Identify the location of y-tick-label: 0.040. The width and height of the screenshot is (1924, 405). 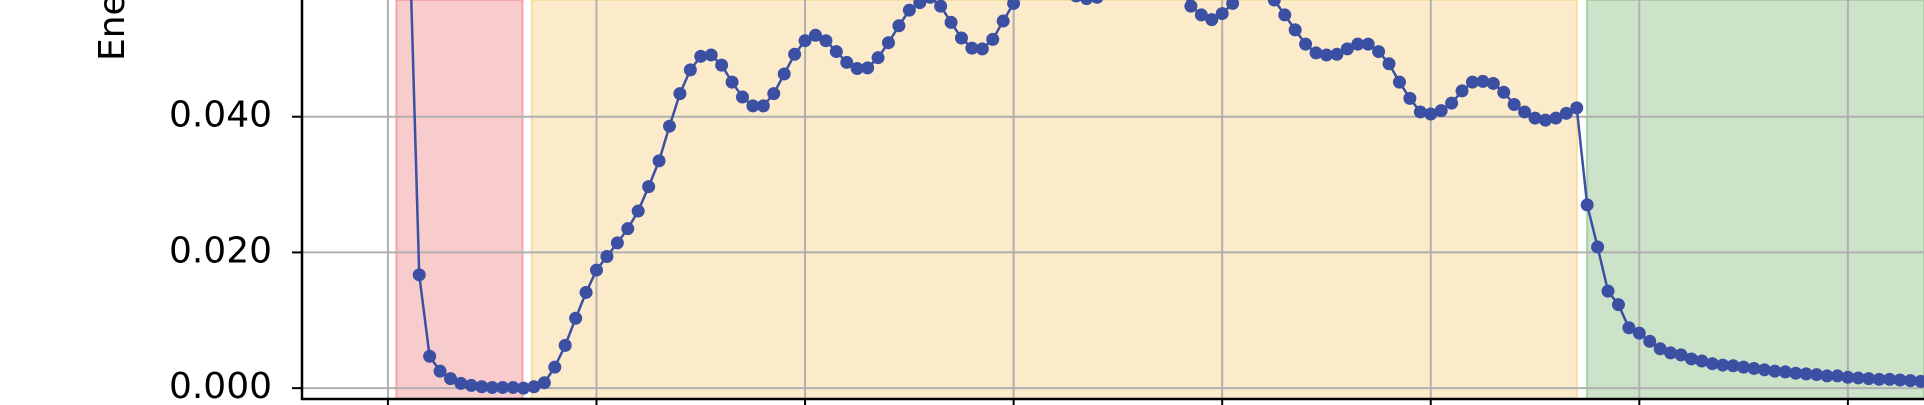
(220, 115).